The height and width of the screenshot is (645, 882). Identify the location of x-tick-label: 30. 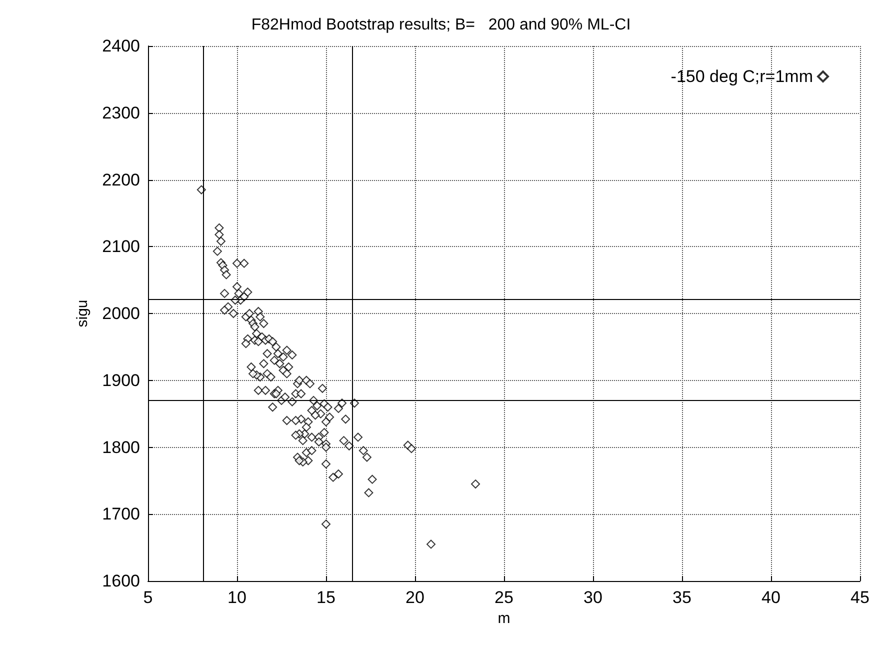
(593, 597).